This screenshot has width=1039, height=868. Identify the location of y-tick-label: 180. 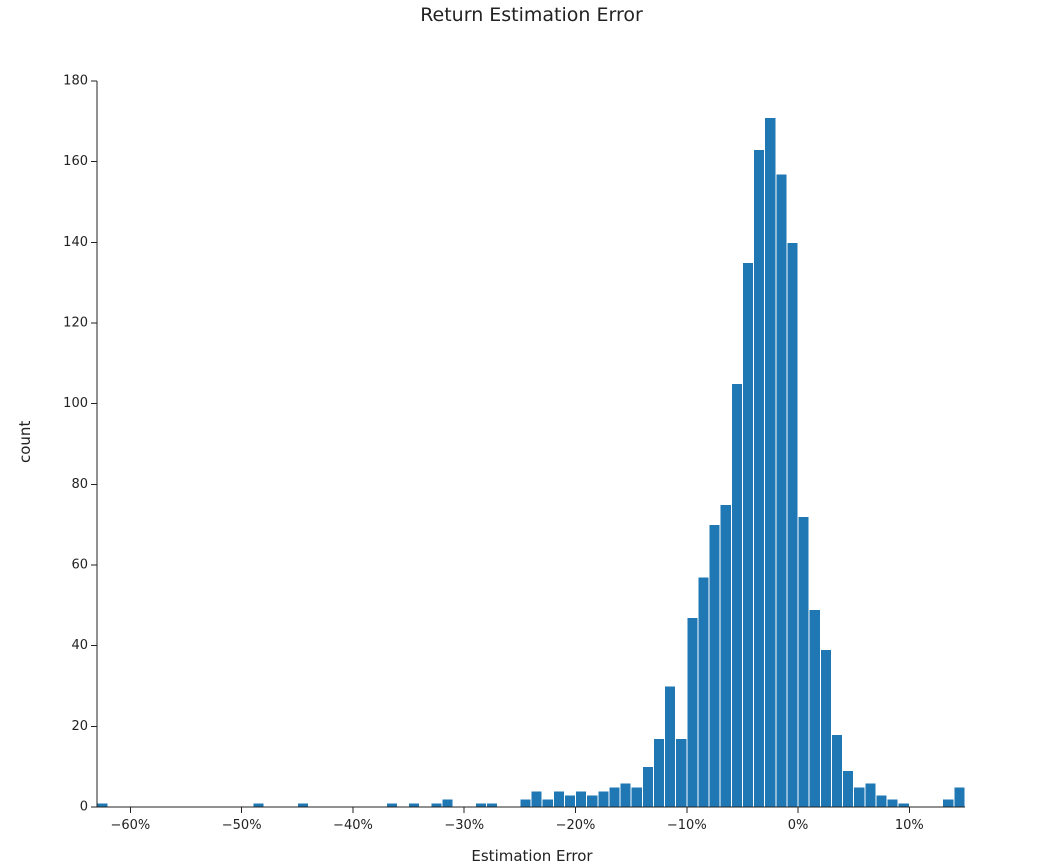
(75, 81).